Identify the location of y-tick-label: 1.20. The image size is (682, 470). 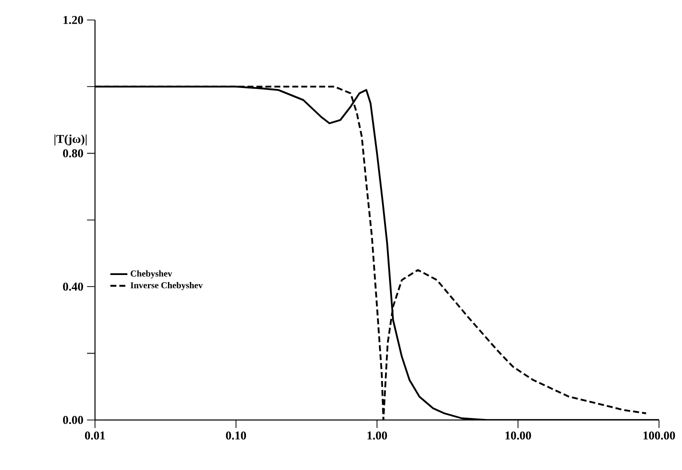
(74, 20).